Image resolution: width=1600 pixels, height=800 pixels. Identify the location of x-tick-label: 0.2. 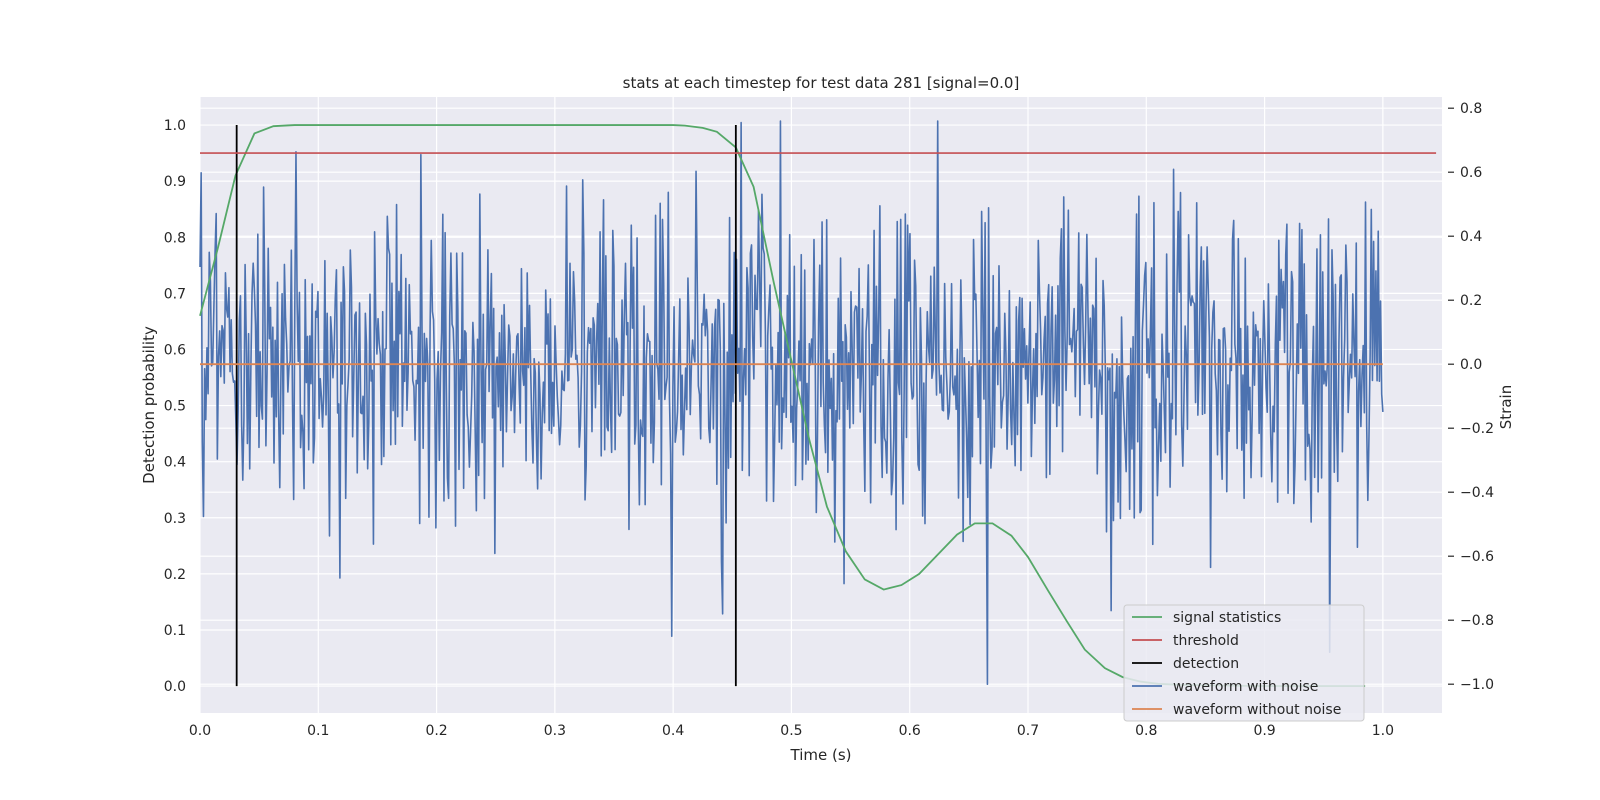
(436, 731).